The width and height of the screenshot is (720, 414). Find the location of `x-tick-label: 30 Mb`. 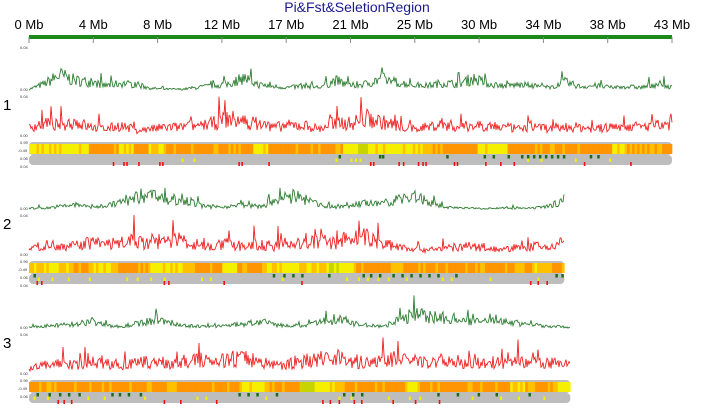

x-tick-label: 30 Mb is located at coordinates (479, 24).